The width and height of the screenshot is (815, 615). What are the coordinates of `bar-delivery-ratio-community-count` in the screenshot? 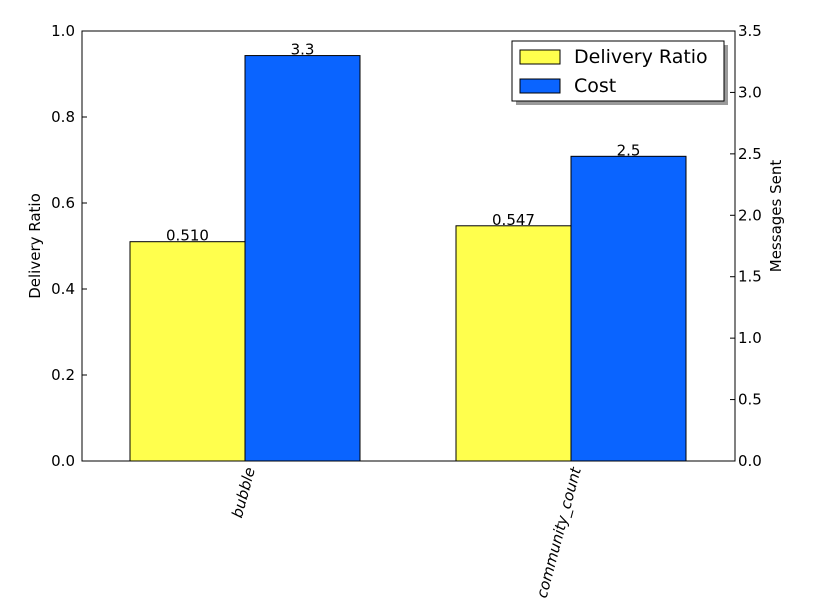 It's located at (513, 343).